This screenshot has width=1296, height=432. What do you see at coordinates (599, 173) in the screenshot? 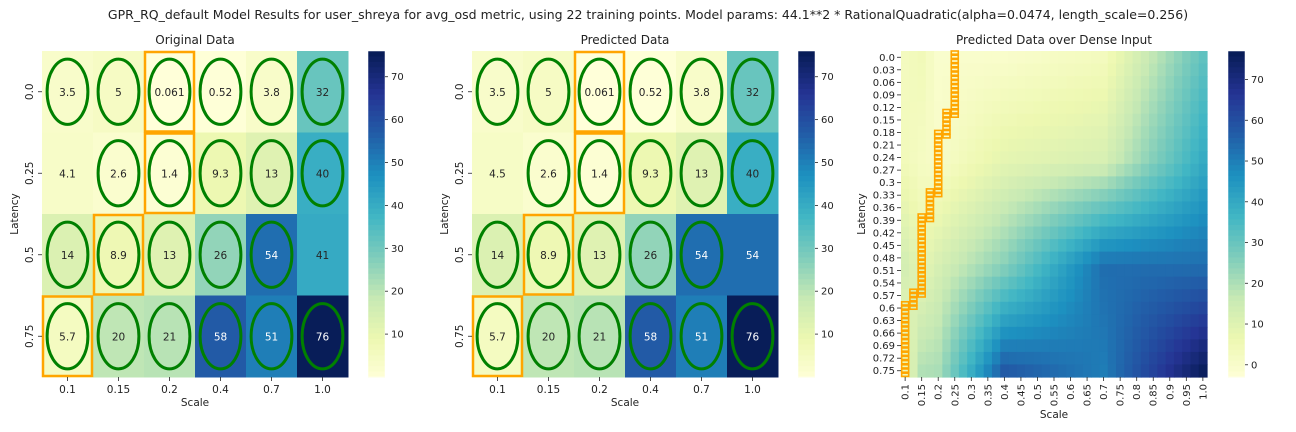
I see `highlight-cell` at bounding box center [599, 173].